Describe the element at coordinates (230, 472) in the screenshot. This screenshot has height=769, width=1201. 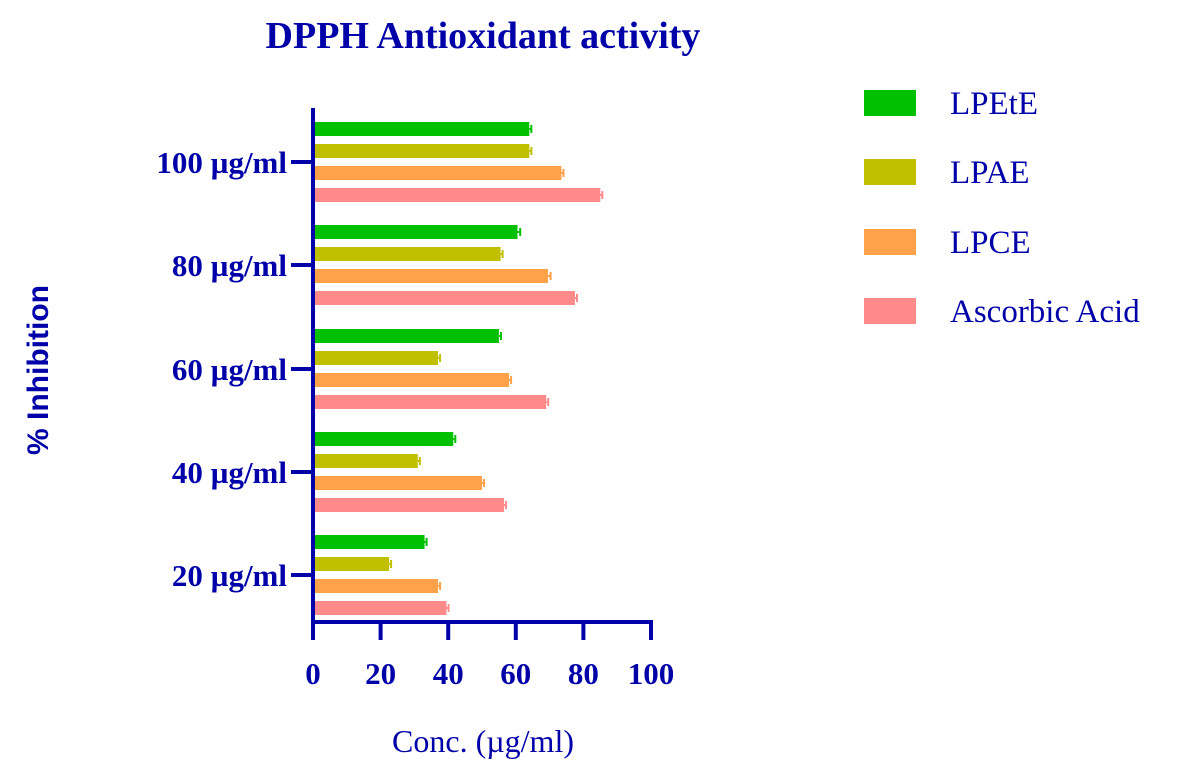
I see `y-tick-label: 40 µg/ml` at that location.